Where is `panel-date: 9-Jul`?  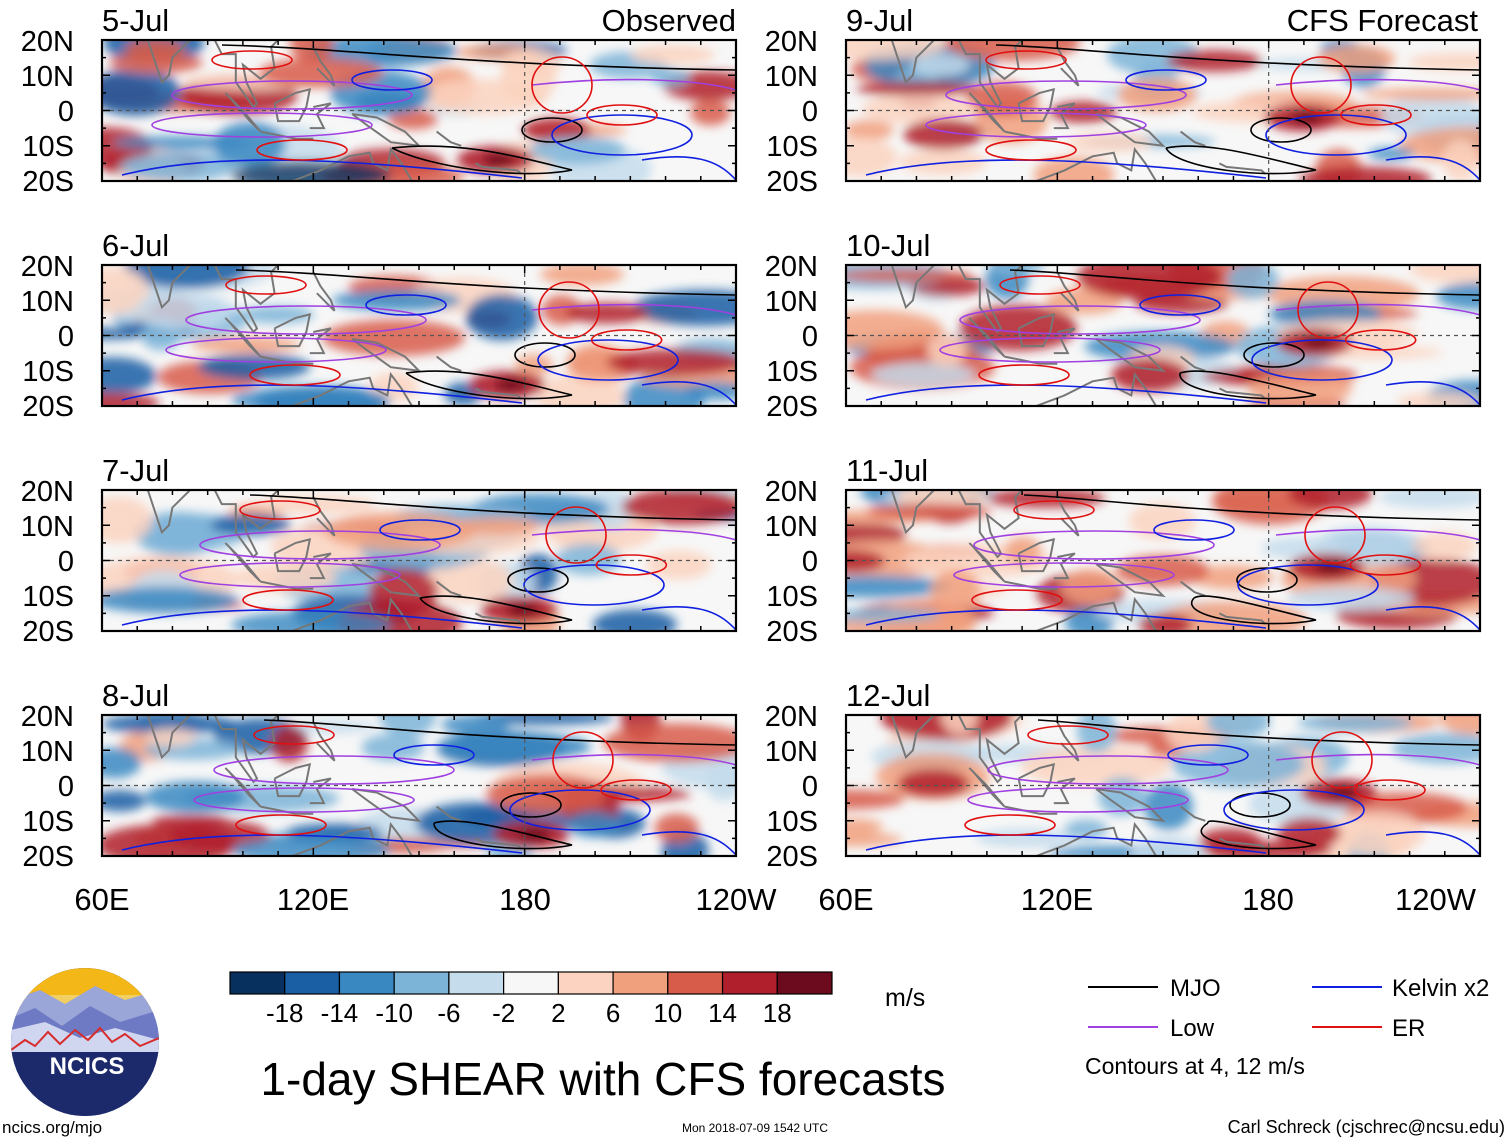
panel-date: 9-Jul is located at coordinates (879, 20).